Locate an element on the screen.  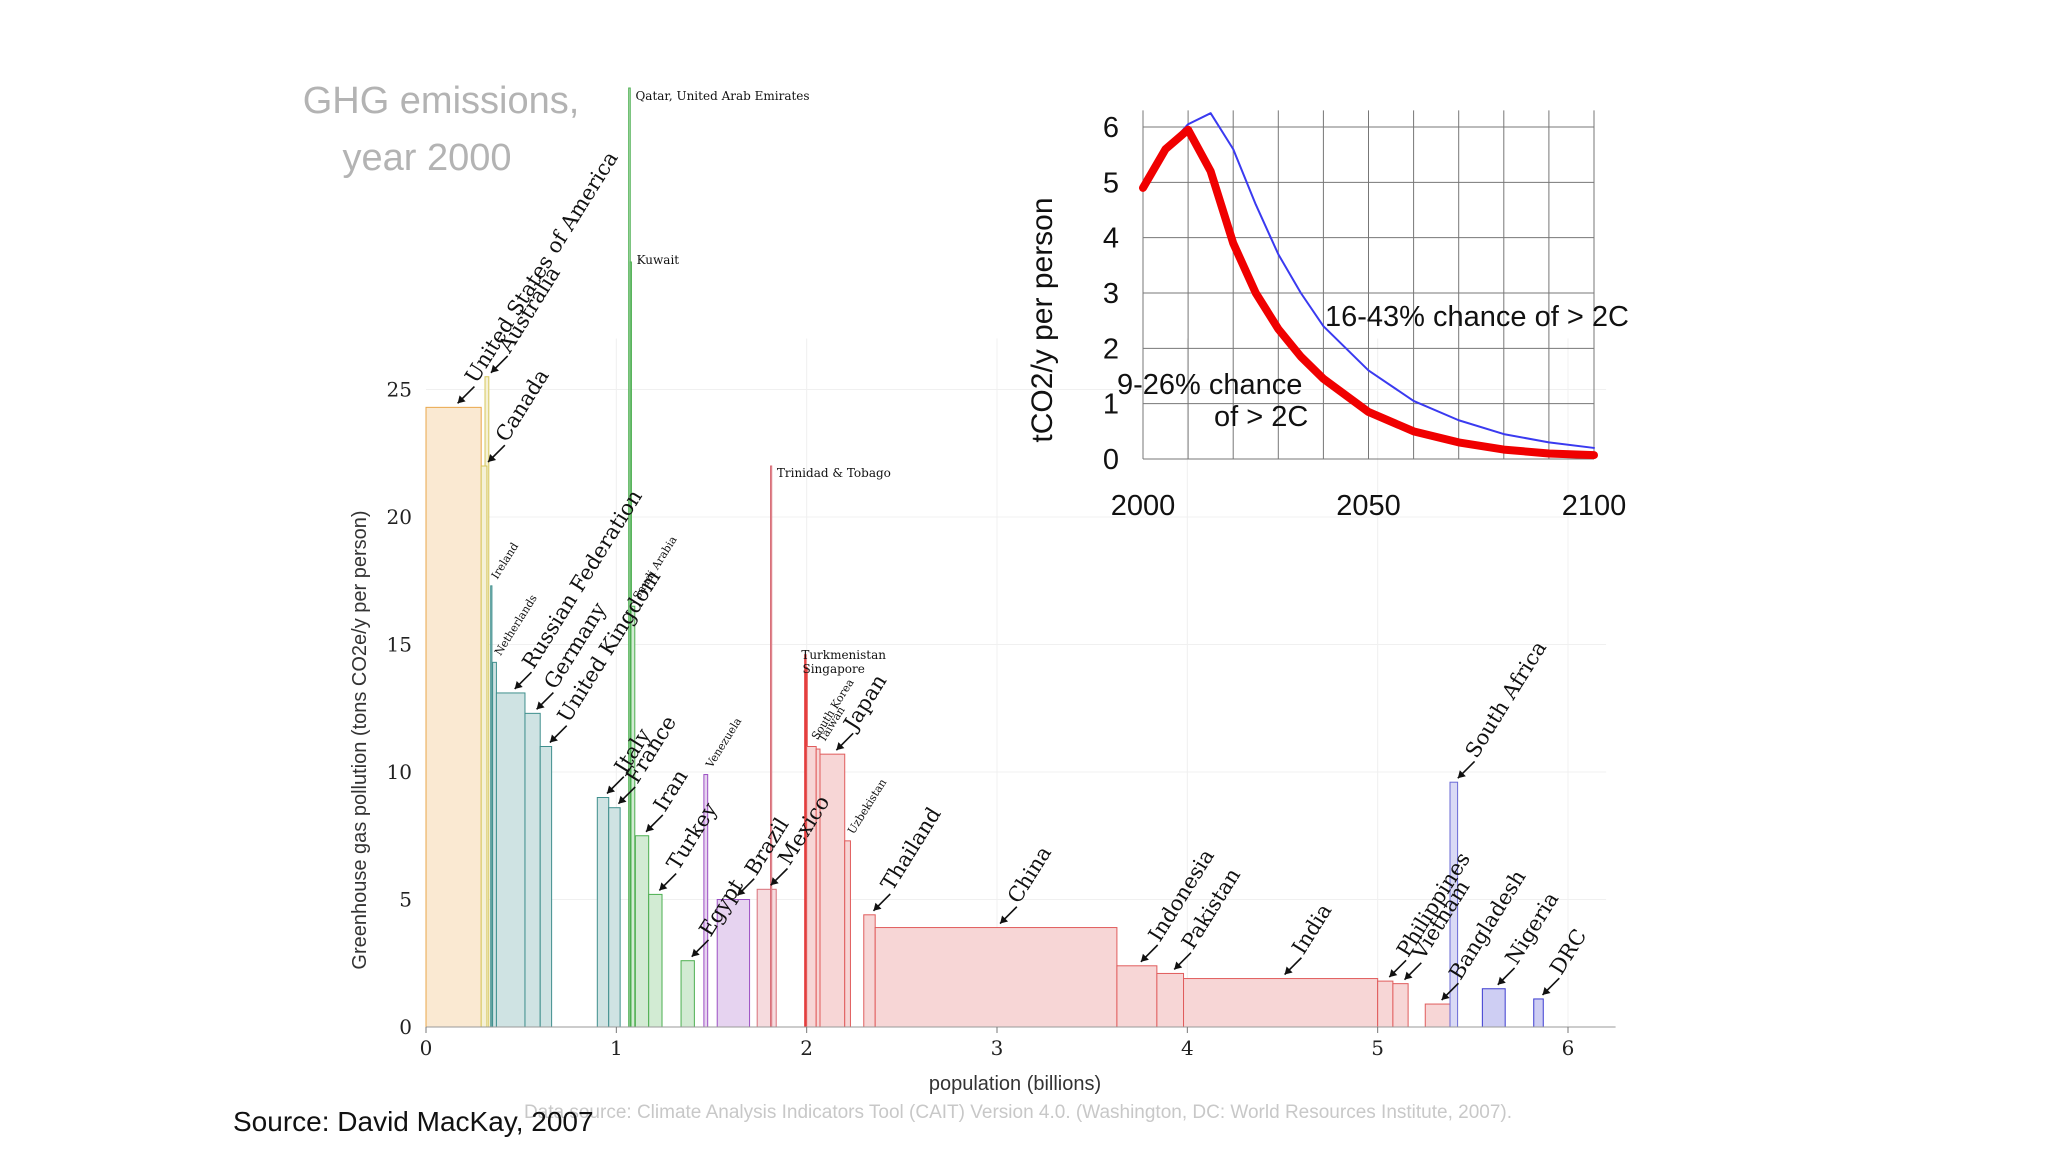
label-venezuela: Venezuela is located at coordinates (724, 743).